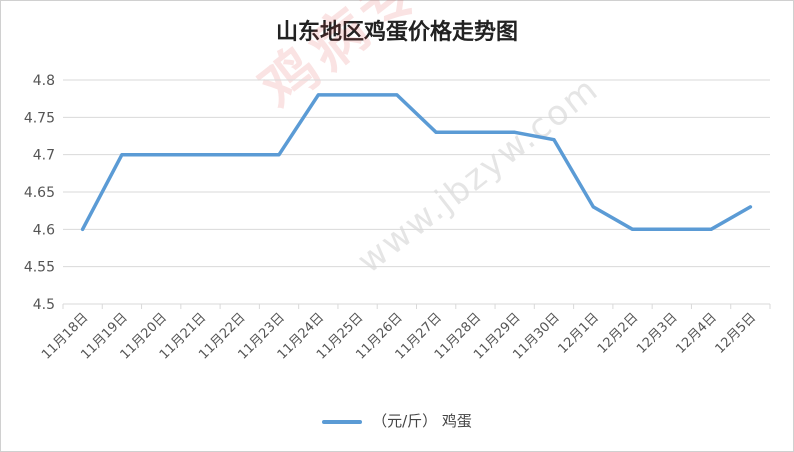  I want to click on y-tick-label: 4.6, so click(44, 230).